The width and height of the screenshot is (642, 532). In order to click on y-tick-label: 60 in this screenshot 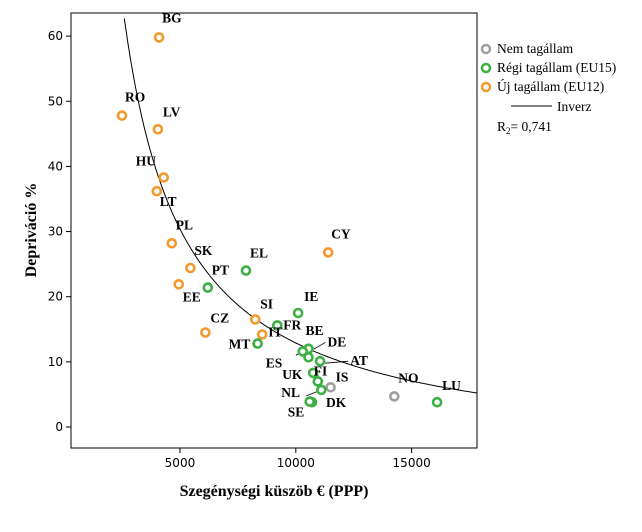, I will do `click(55, 36)`.